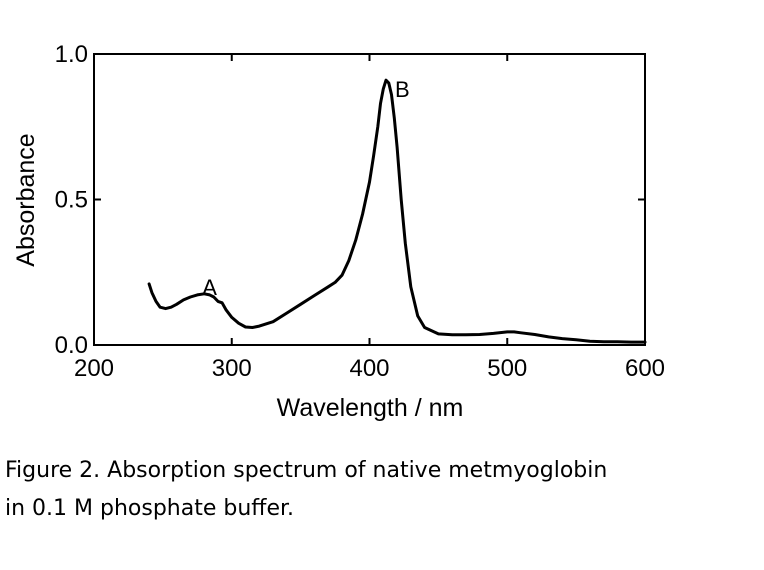  Describe the element at coordinates (149, 508) in the screenshot. I see `caption-line-2: in 0.1 M phosphate buffer.` at that location.